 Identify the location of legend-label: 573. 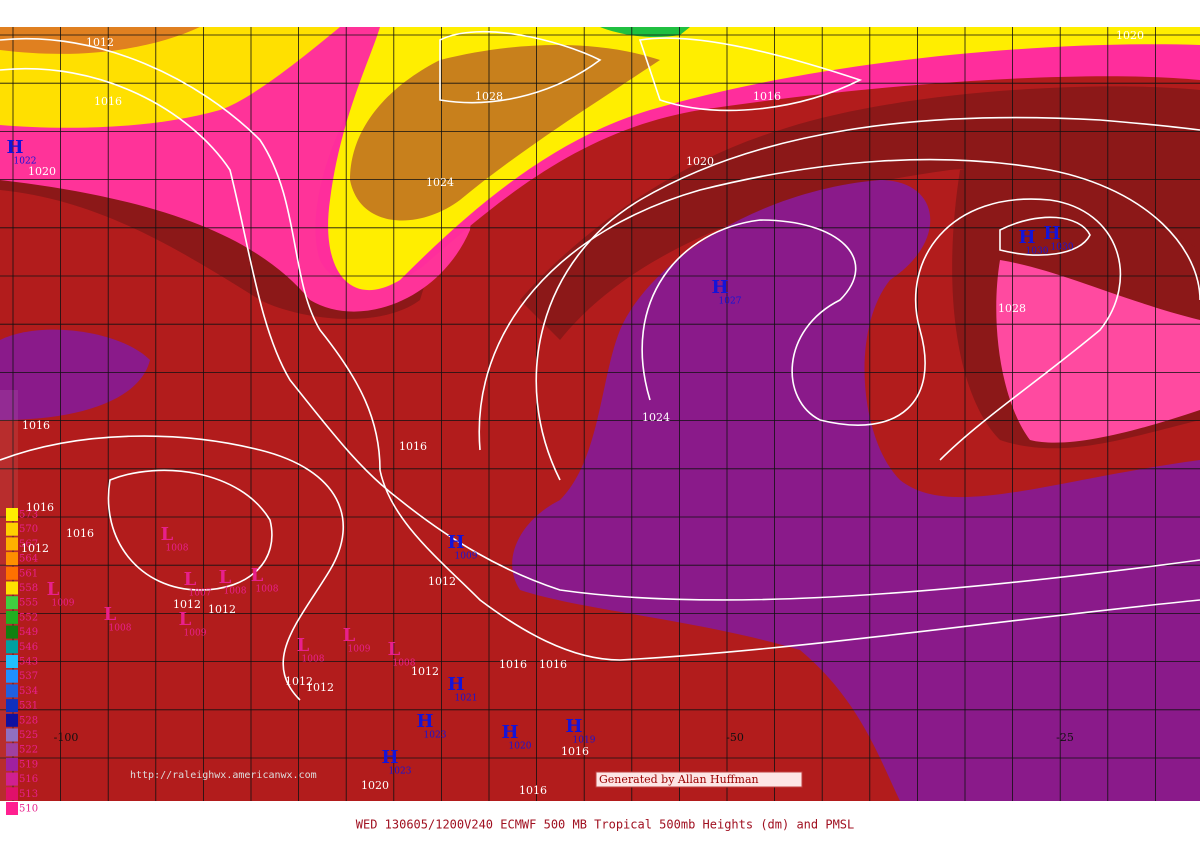
(28, 515).